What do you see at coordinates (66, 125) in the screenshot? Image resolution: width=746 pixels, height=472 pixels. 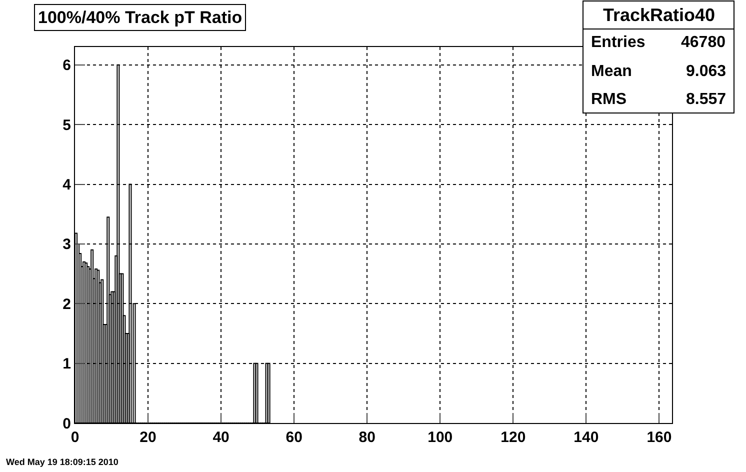 I see `y-tick-label: 5` at bounding box center [66, 125].